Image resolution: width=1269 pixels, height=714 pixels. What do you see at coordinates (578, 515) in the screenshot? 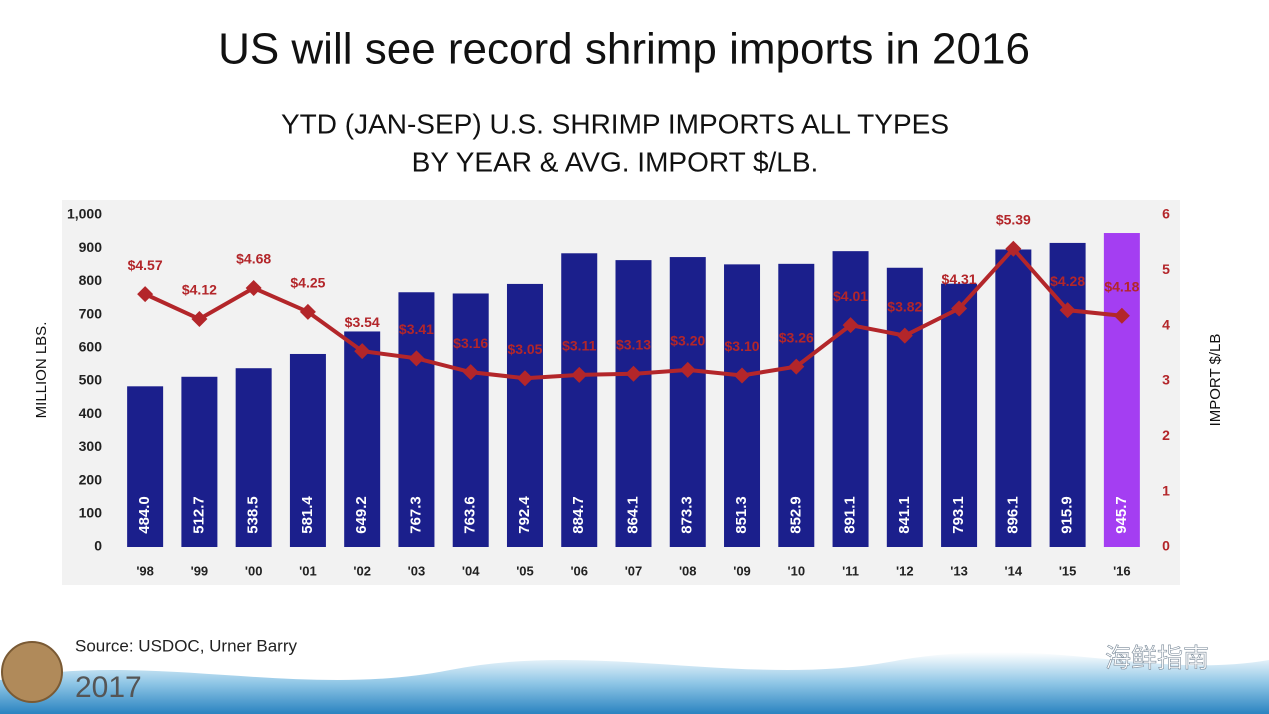
I see `bar-value-label: 884.7` at bounding box center [578, 515].